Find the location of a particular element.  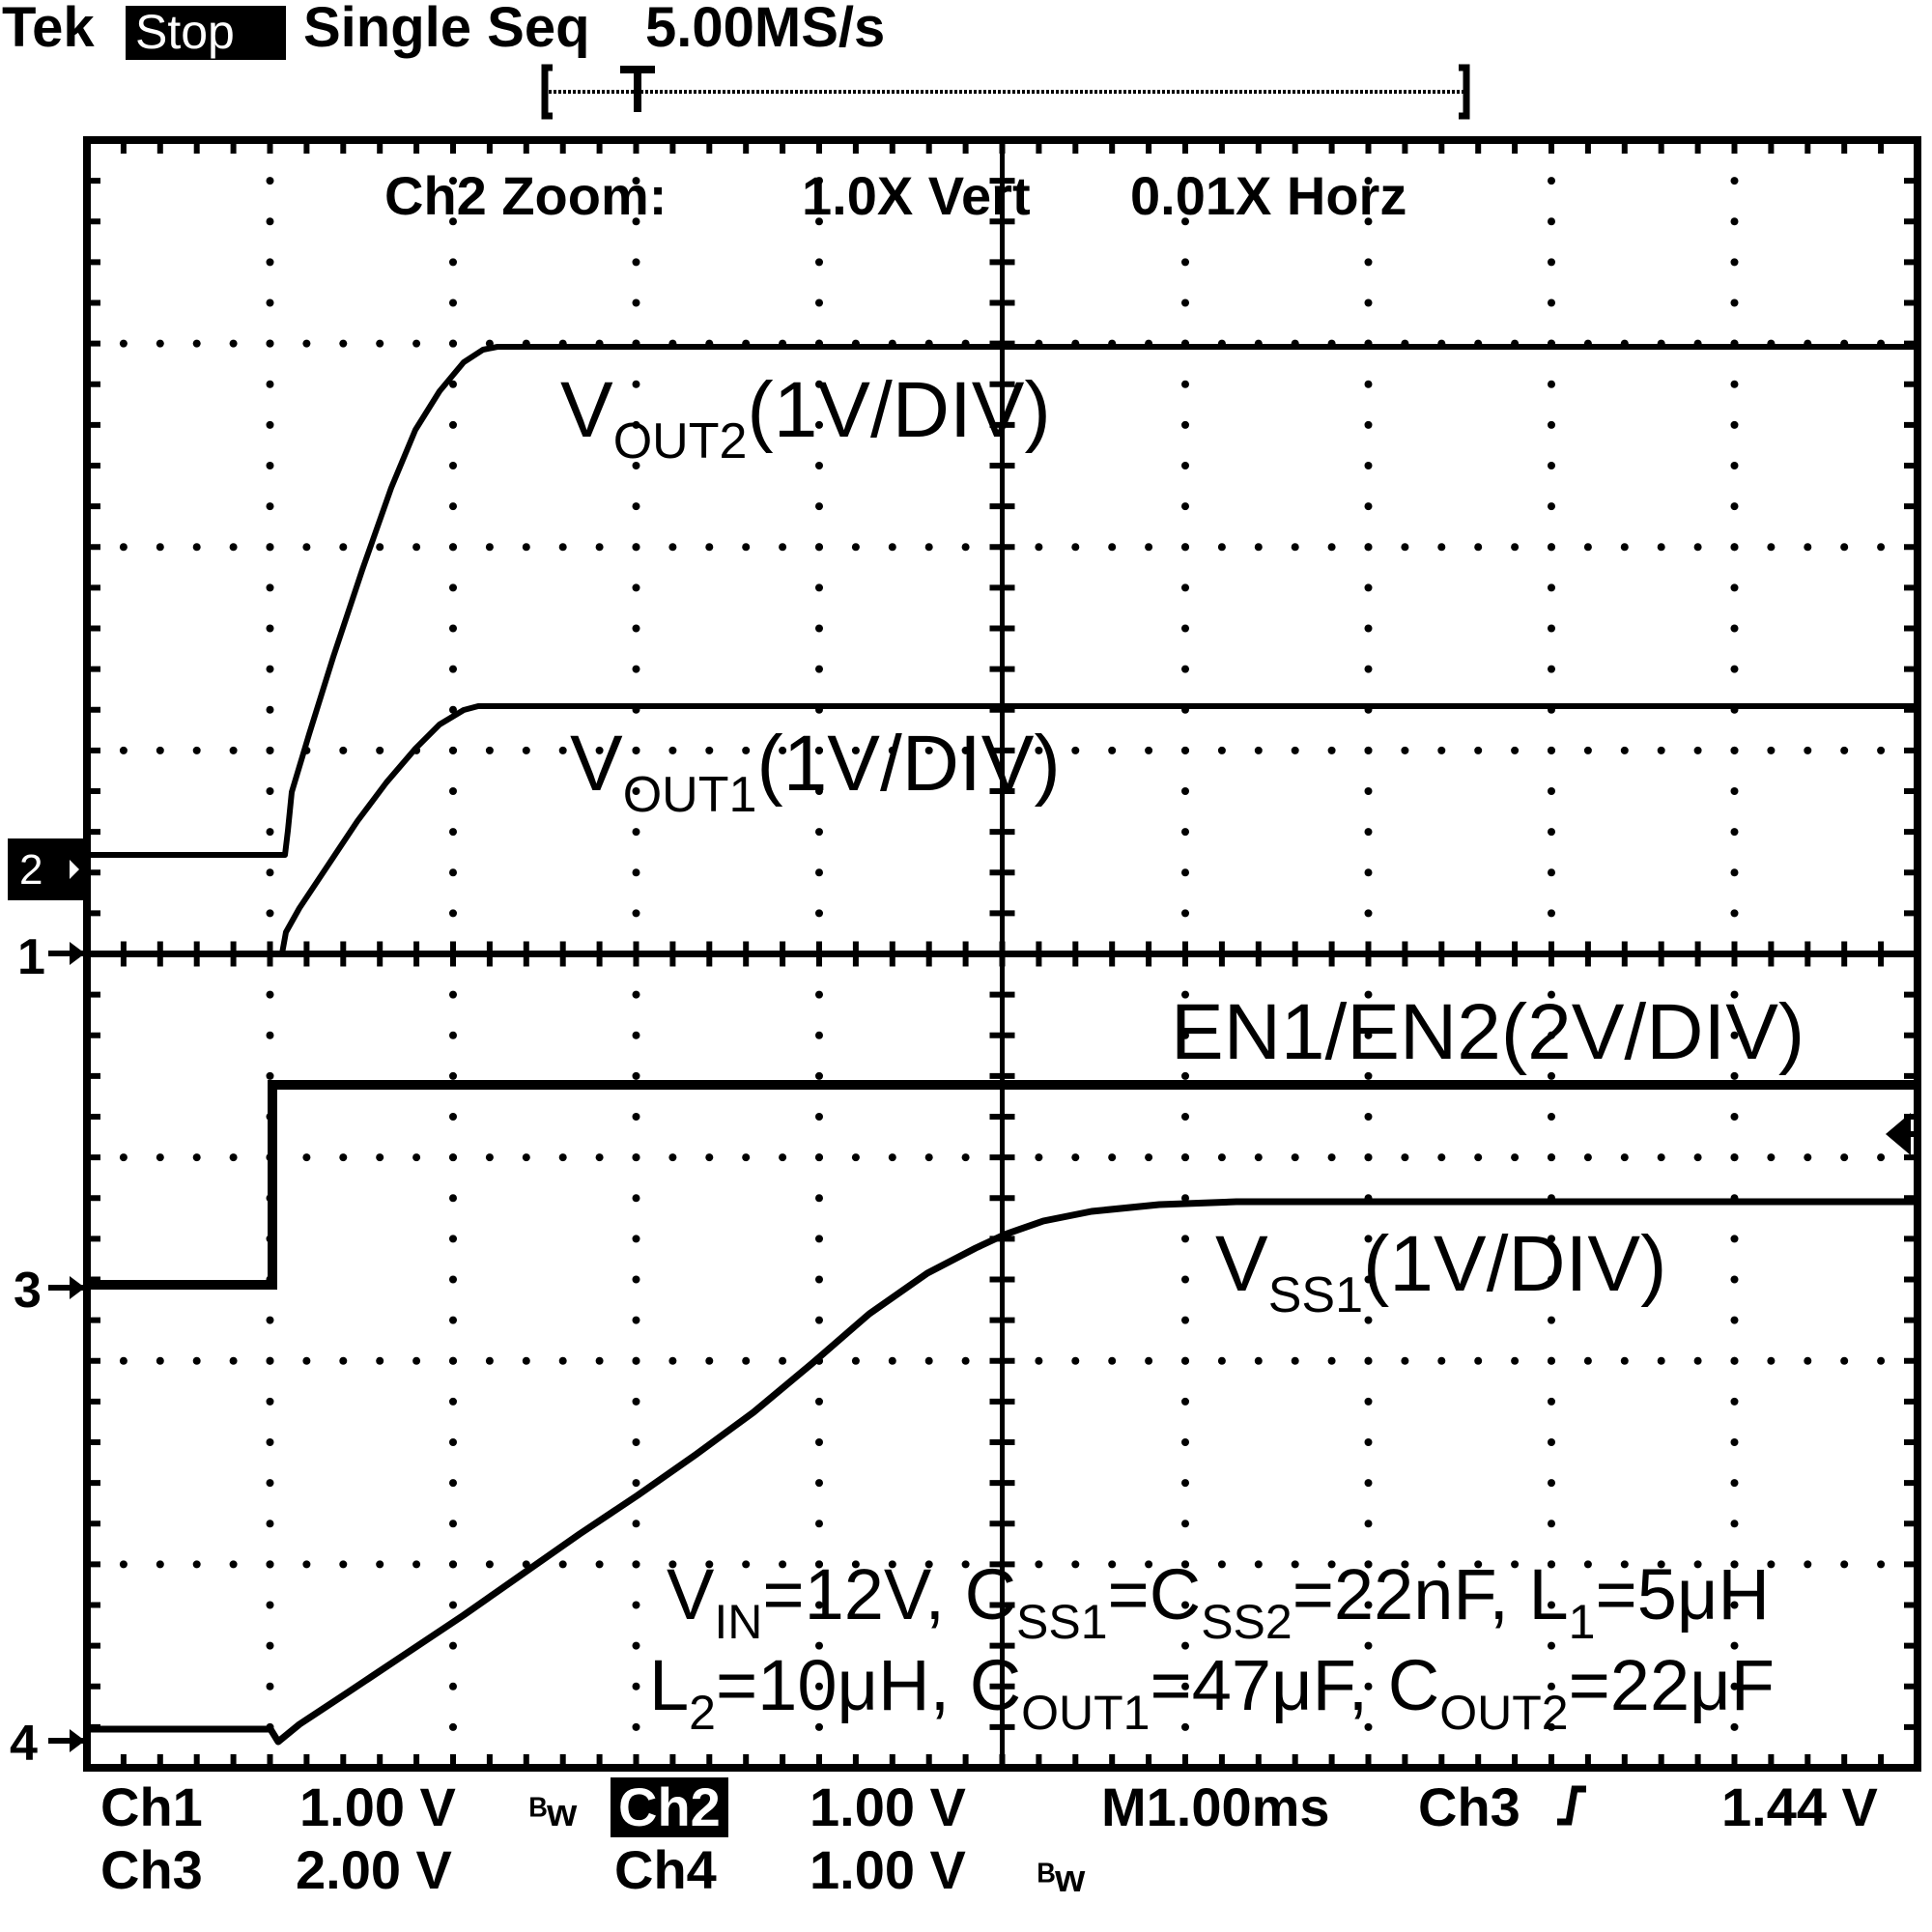

svg-text: 4 is located at coordinates (24, 1744).